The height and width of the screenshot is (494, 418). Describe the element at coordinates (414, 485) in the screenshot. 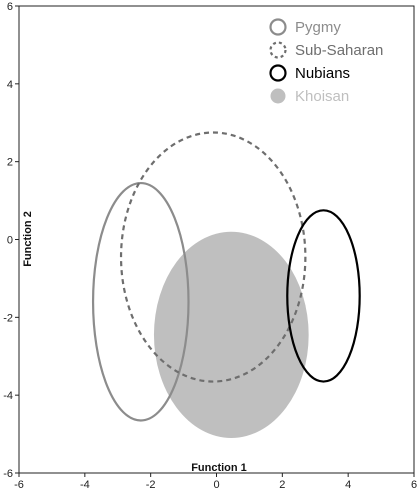

I see `x-tick-label: 6` at that location.